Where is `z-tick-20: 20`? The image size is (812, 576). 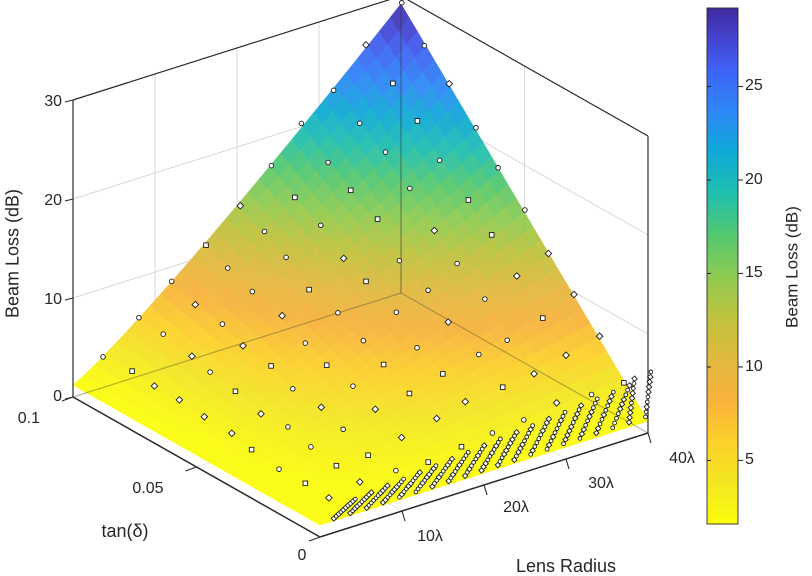
z-tick-20: 20 is located at coordinates (53, 200).